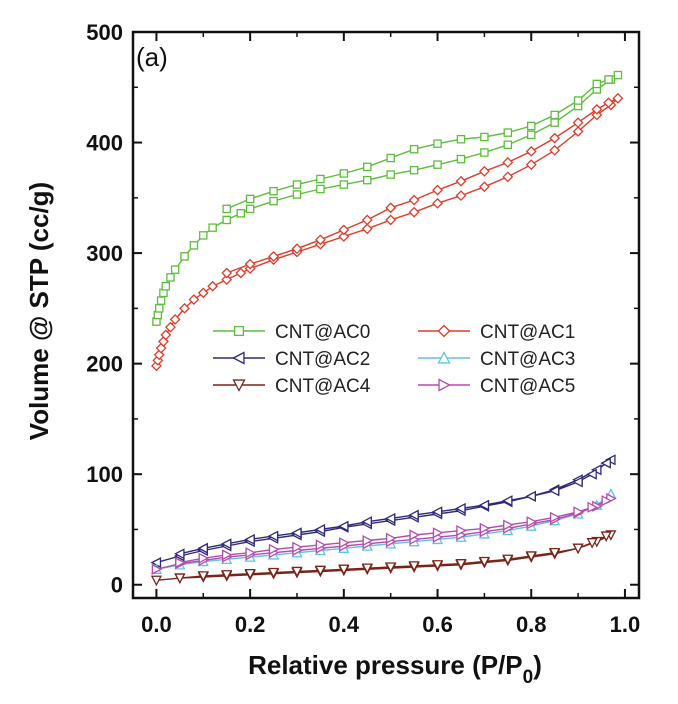 This screenshot has height=704, width=678. I want to click on x-tick-label: 0.0, so click(156, 624).